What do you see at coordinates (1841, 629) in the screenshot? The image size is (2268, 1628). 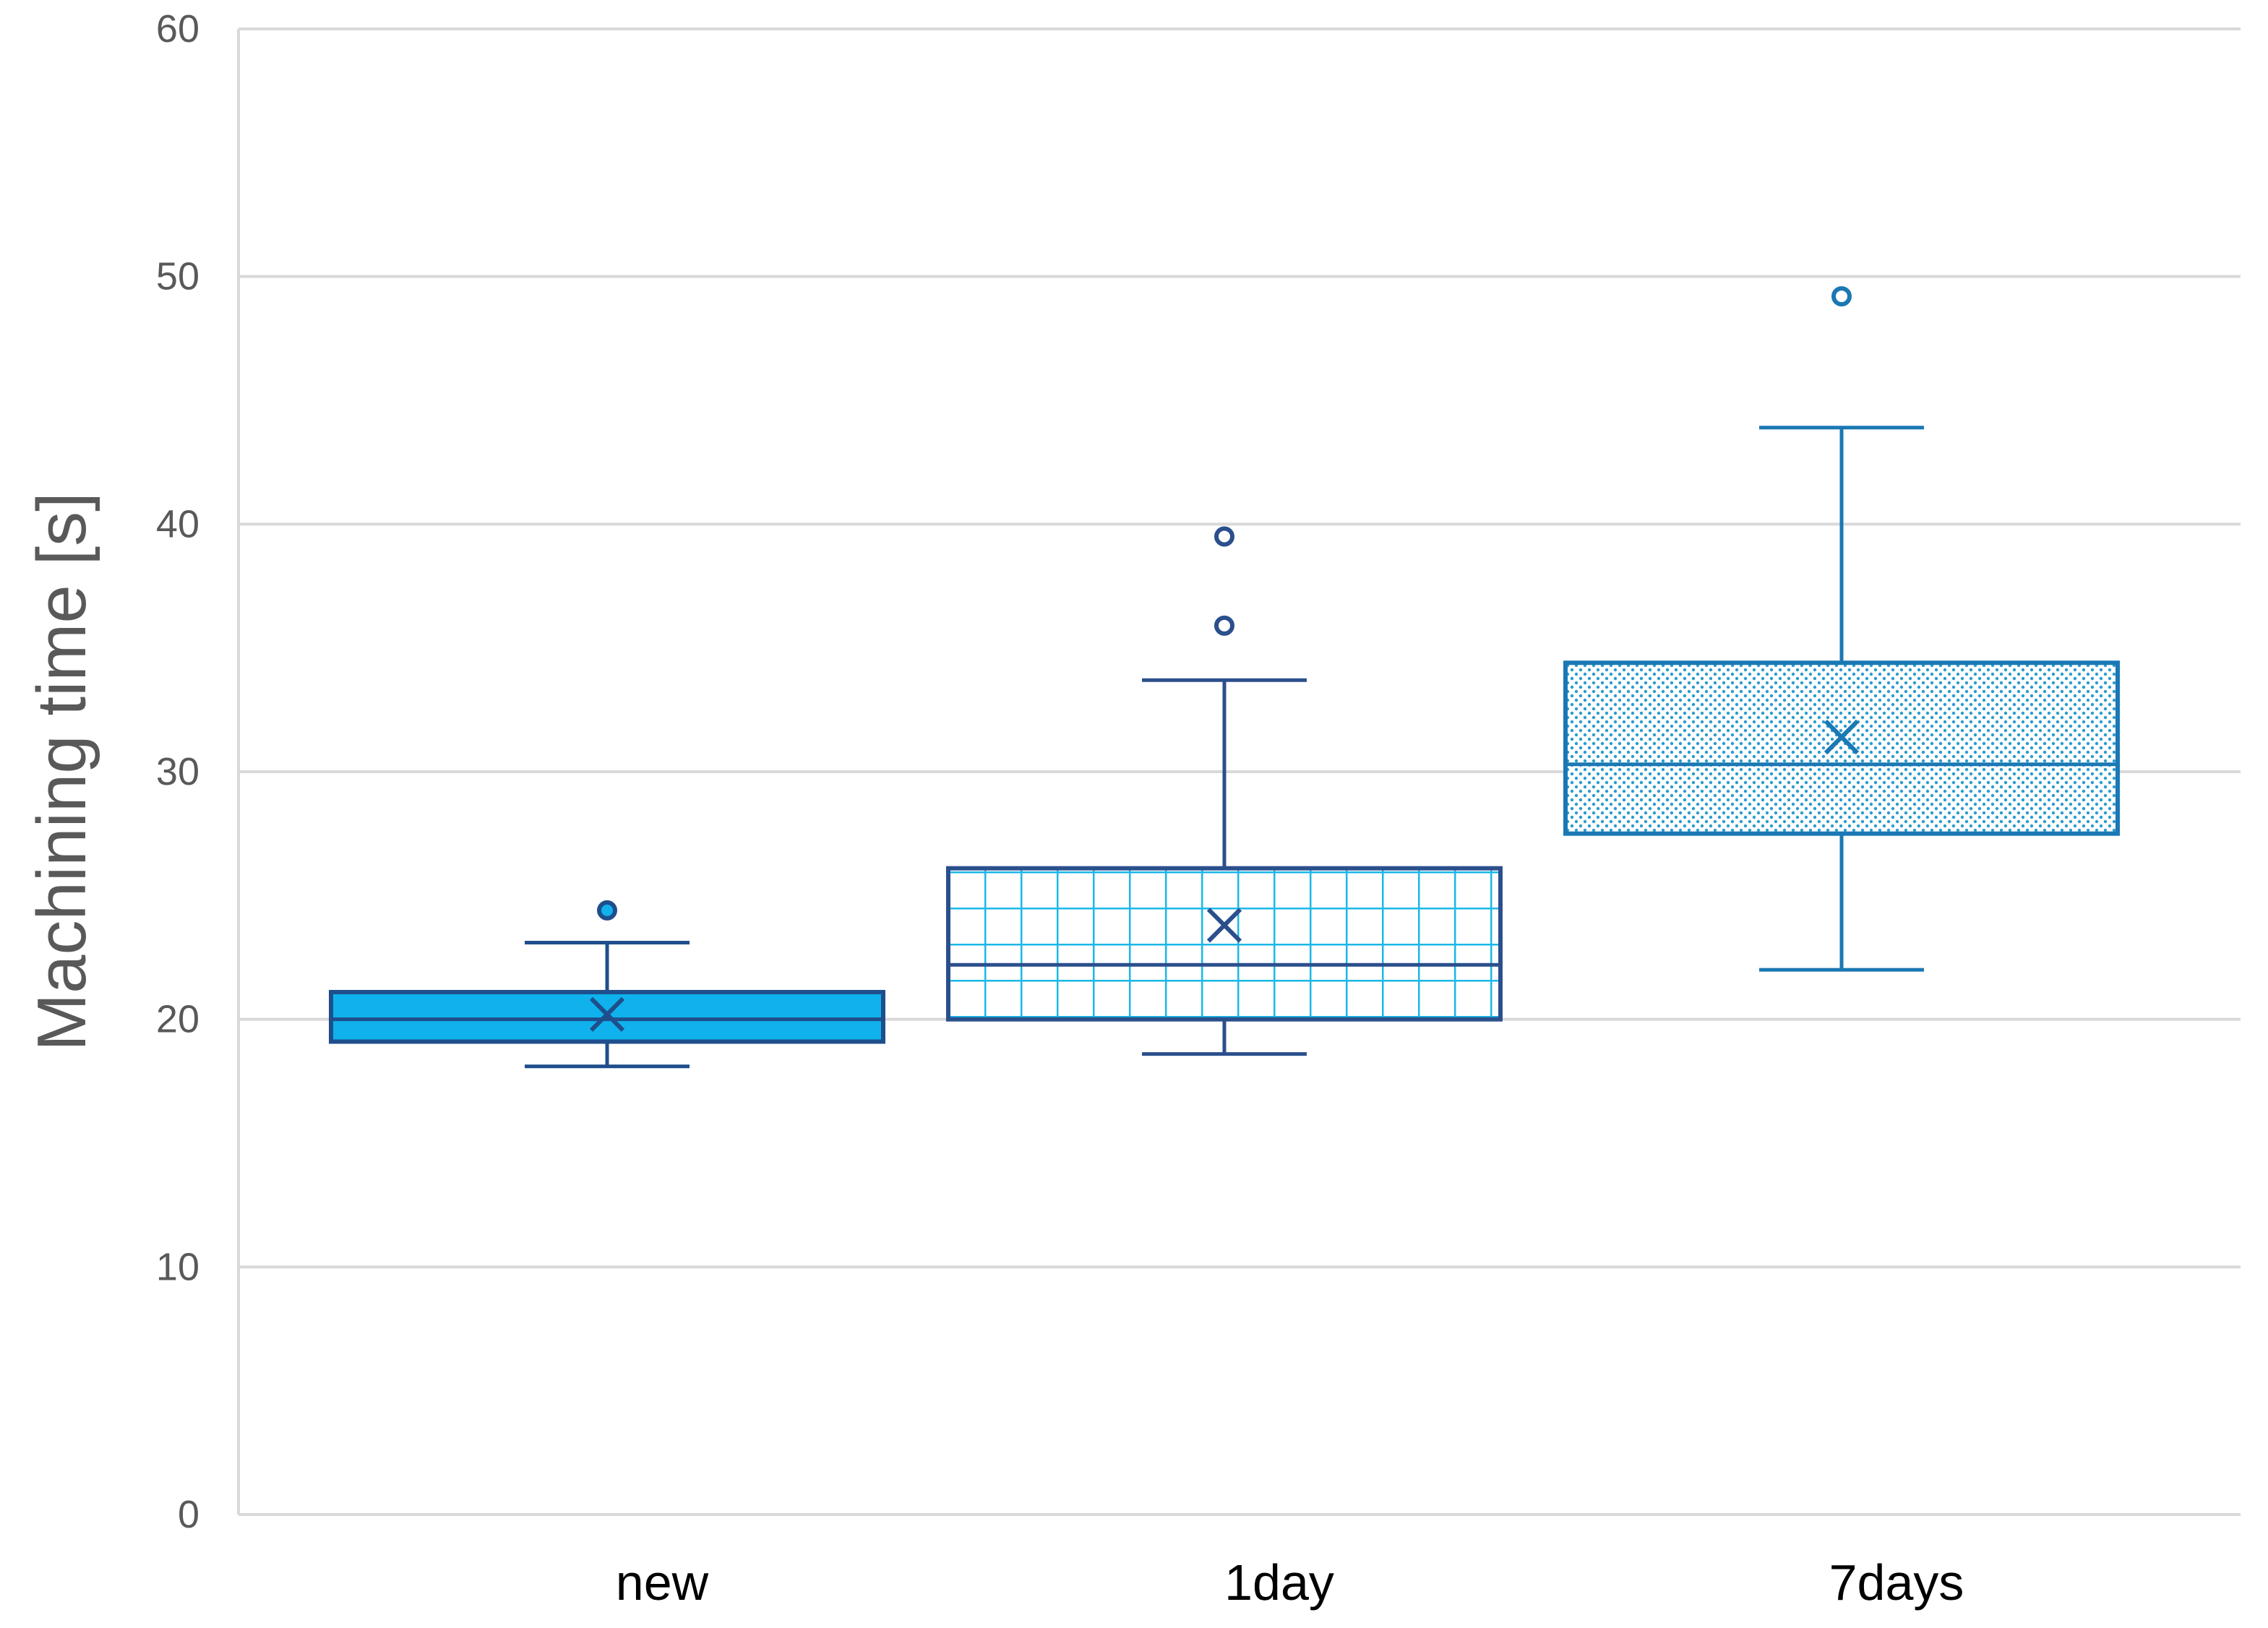 I see `box-7days` at bounding box center [1841, 629].